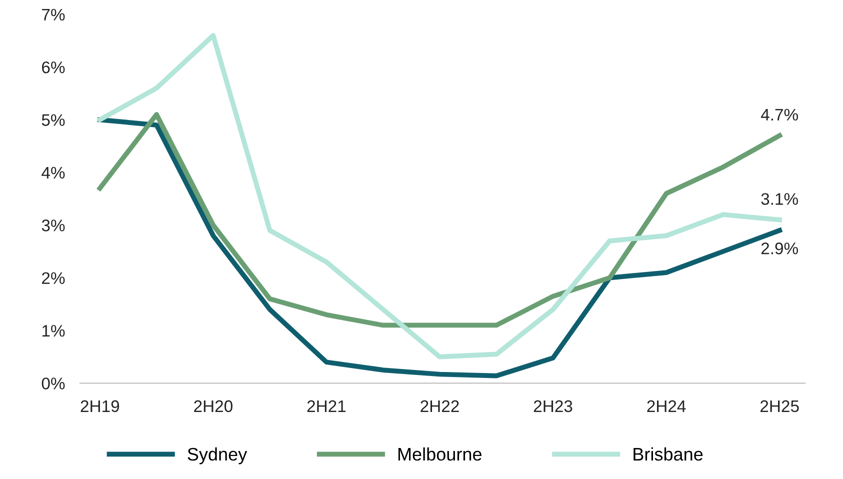 The image size is (843, 479). I want to click on y-tick-label: 0%, so click(53, 384).